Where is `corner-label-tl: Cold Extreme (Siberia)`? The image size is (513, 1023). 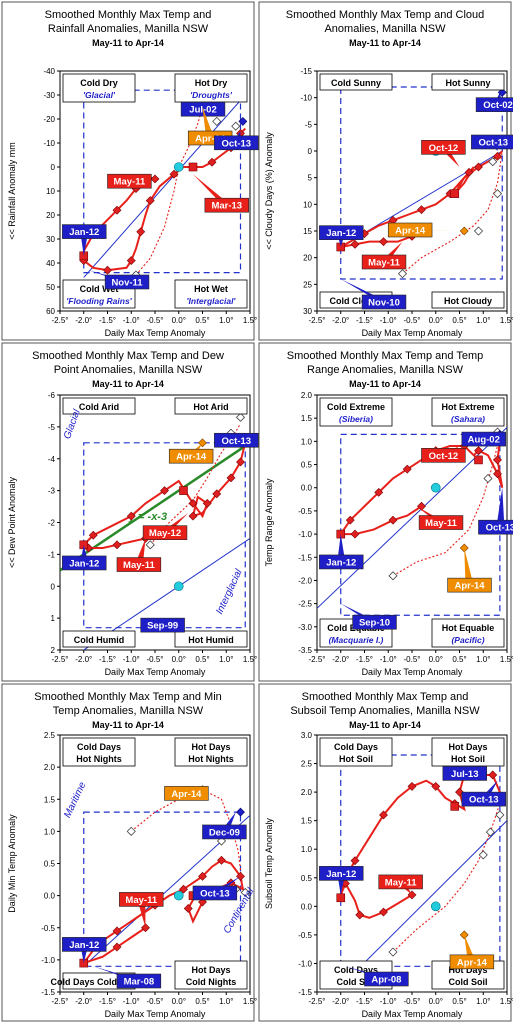
corner-label-tl: Cold Extreme (Siberia) is located at coordinates (356, 412).